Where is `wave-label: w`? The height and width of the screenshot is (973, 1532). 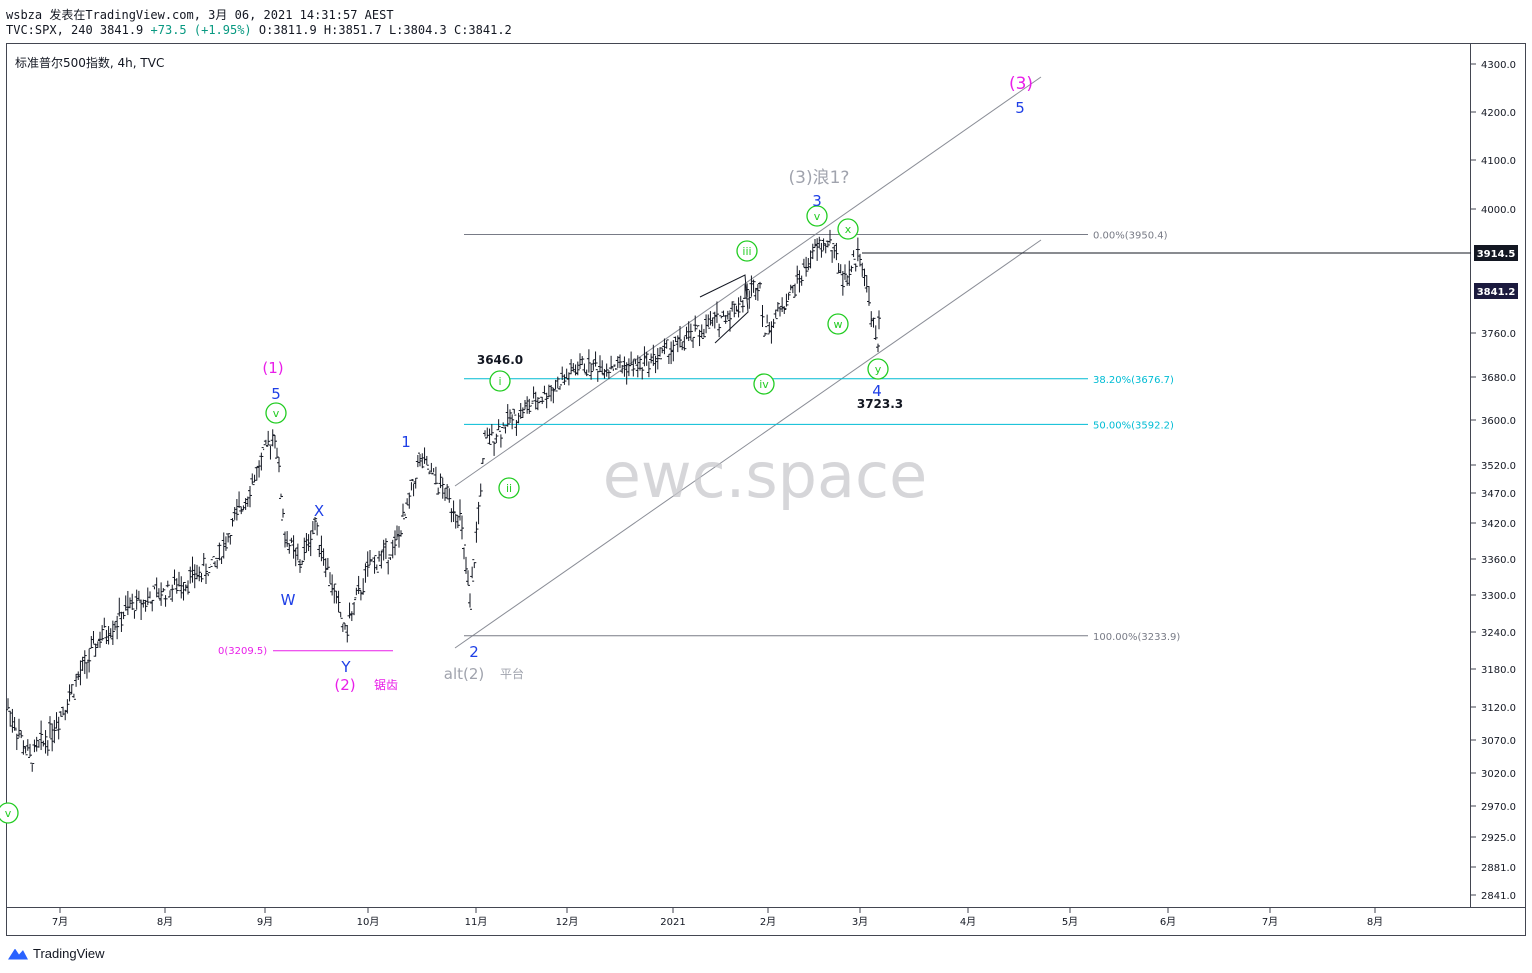
wave-label: w is located at coordinates (838, 324).